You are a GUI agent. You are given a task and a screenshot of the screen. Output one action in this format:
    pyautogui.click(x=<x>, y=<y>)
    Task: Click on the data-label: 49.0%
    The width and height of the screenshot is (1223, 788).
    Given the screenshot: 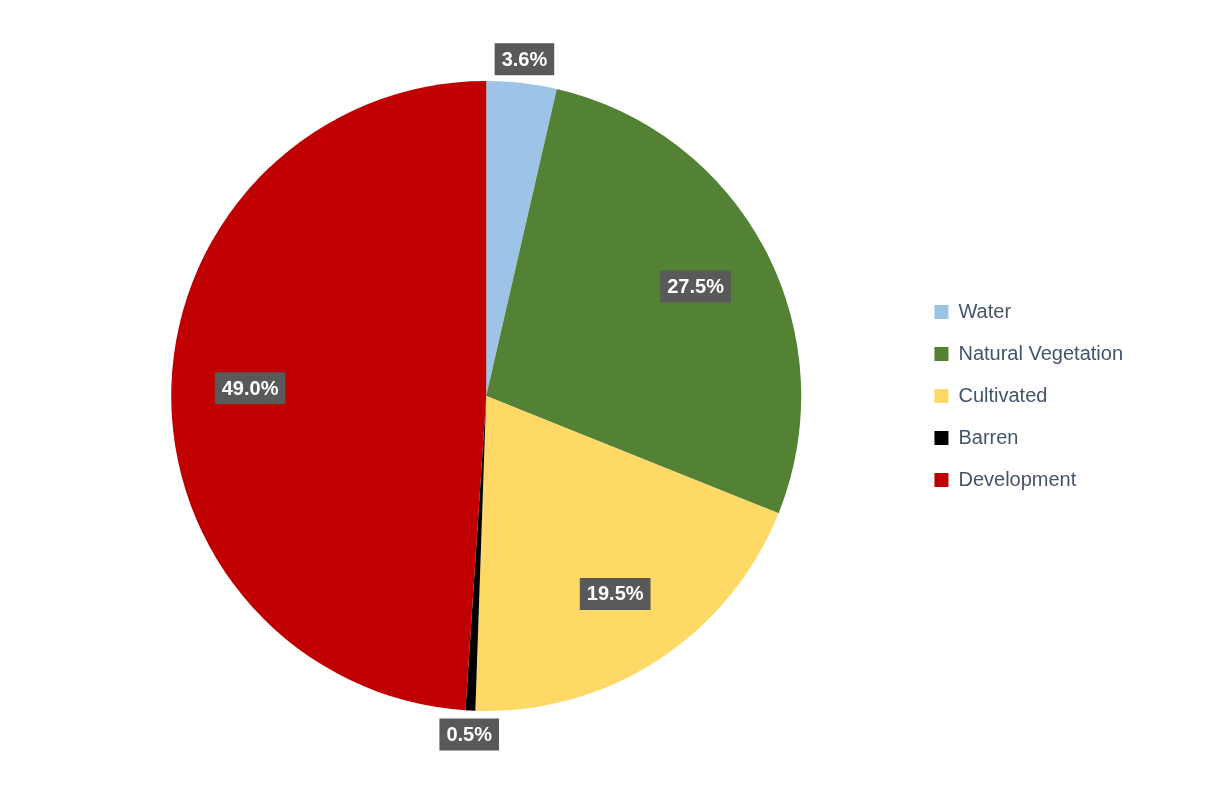 What is the action you would take?
    pyautogui.click(x=250, y=387)
    